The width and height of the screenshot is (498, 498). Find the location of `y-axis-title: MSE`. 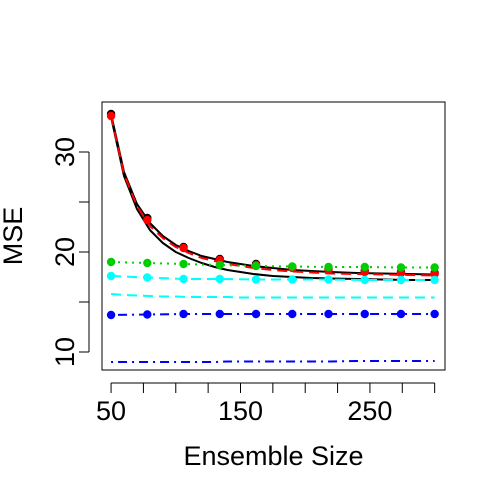

y-axis-title: MSE is located at coordinates (14, 236).